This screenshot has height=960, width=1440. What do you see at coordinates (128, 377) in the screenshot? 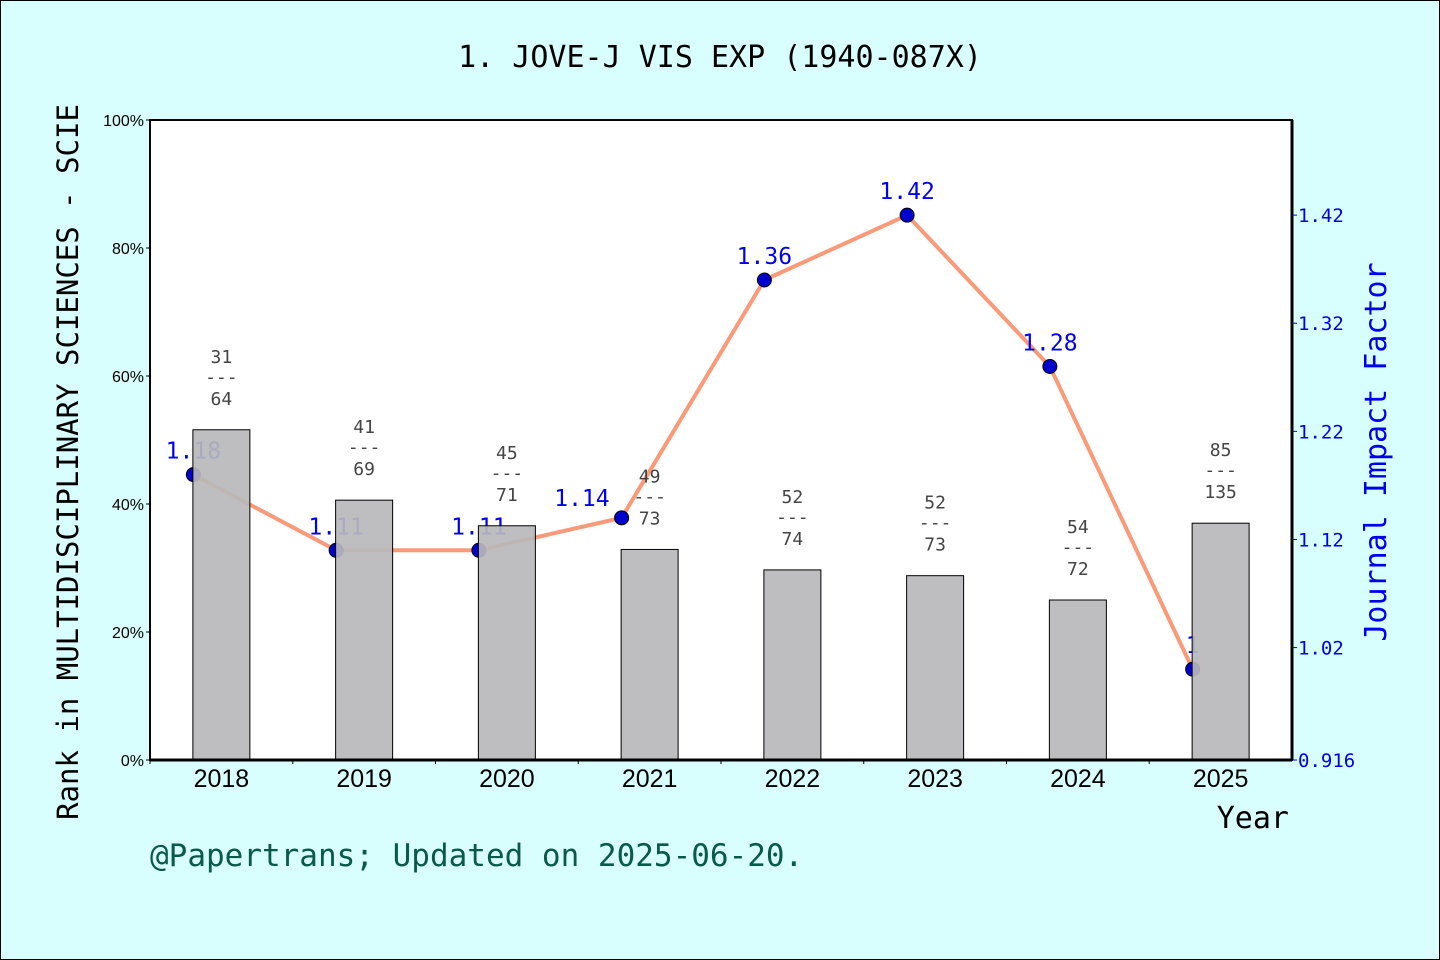
I see `left-tick-label: 60%` at bounding box center [128, 377].